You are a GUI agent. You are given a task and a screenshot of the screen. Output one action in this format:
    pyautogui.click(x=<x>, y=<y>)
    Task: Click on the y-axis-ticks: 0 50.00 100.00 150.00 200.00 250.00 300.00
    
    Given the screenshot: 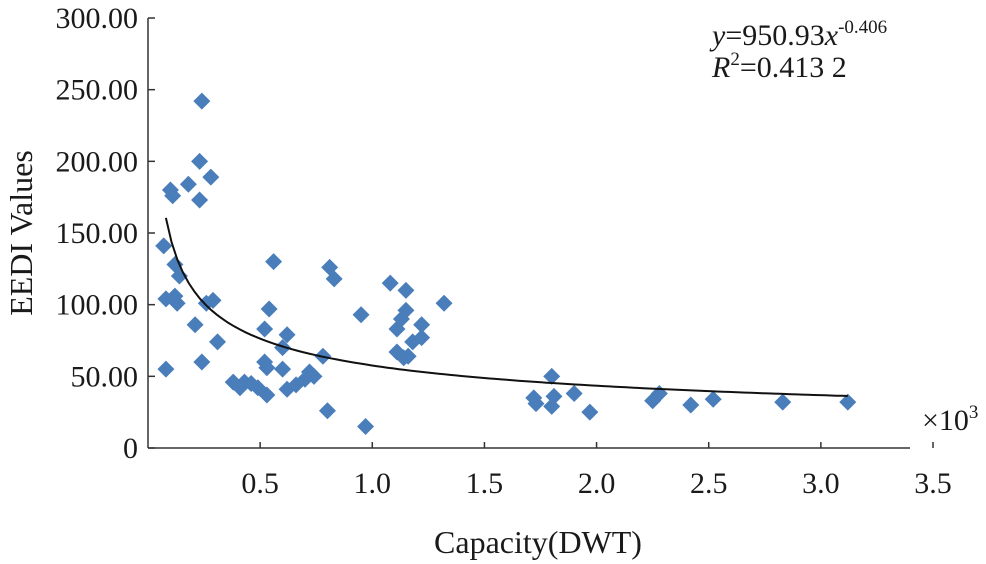 What is the action you would take?
    pyautogui.click(x=105, y=233)
    